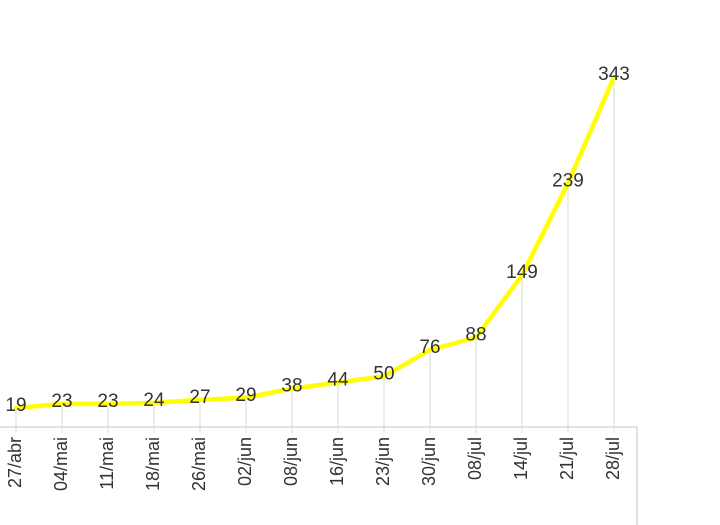 The image size is (720, 525). What do you see at coordinates (199, 397) in the screenshot?
I see `data-label: 27` at bounding box center [199, 397].